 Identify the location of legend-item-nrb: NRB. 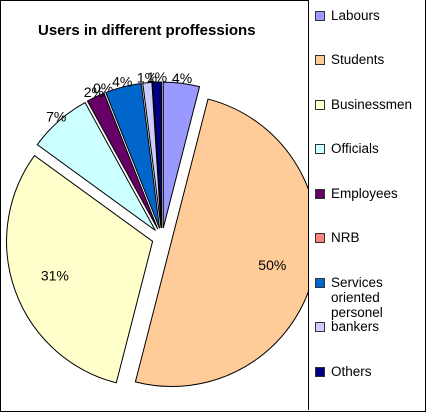
(337, 237).